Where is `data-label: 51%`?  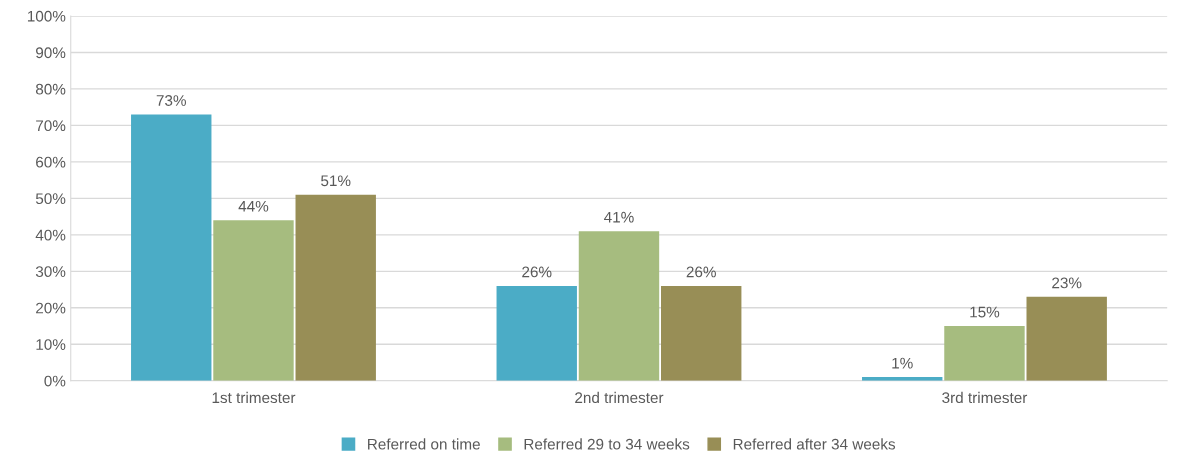
data-label: 51% is located at coordinates (336, 181).